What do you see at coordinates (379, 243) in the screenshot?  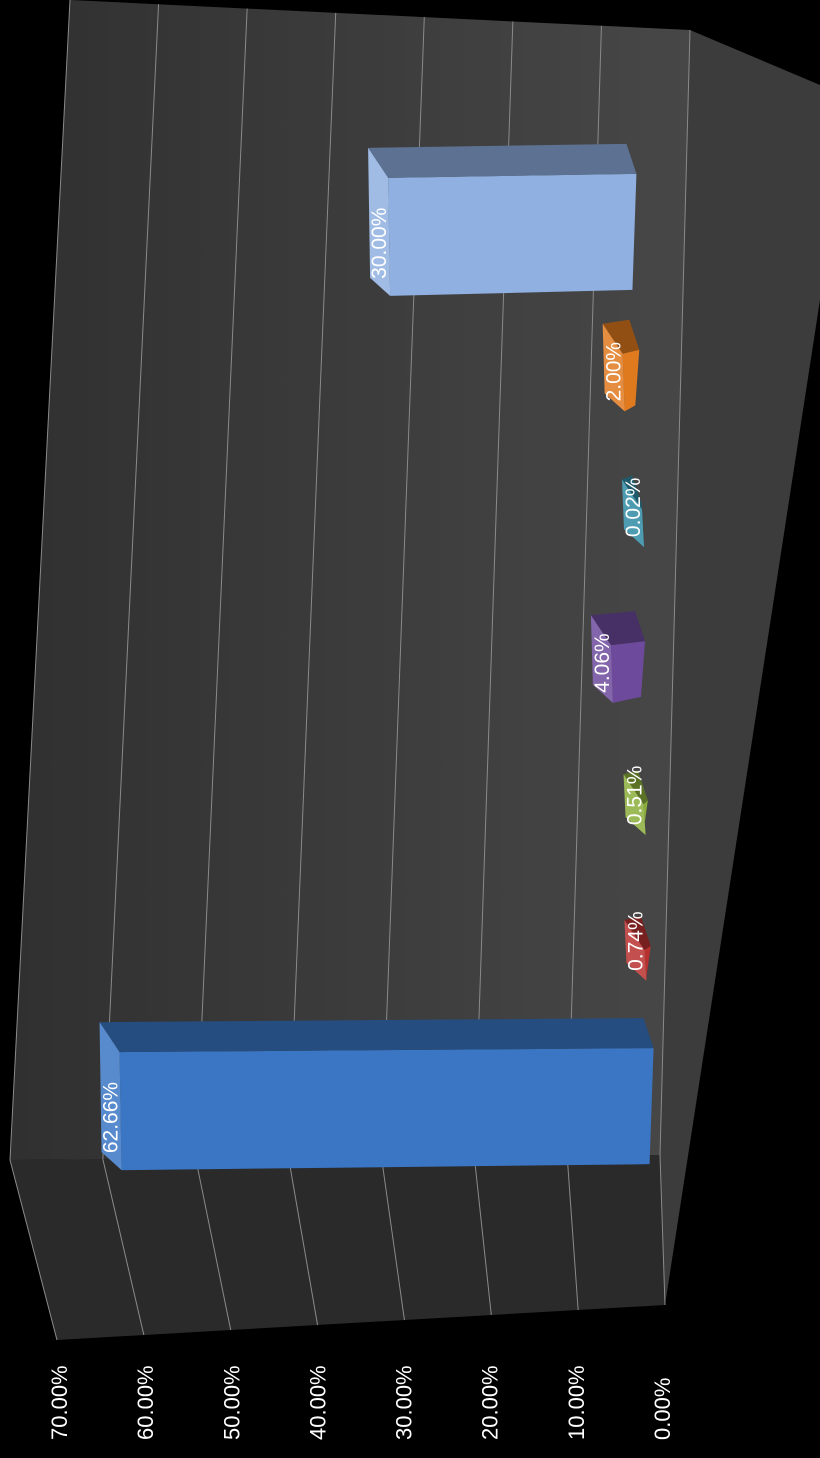 I see `data-label: 30.00%` at bounding box center [379, 243].